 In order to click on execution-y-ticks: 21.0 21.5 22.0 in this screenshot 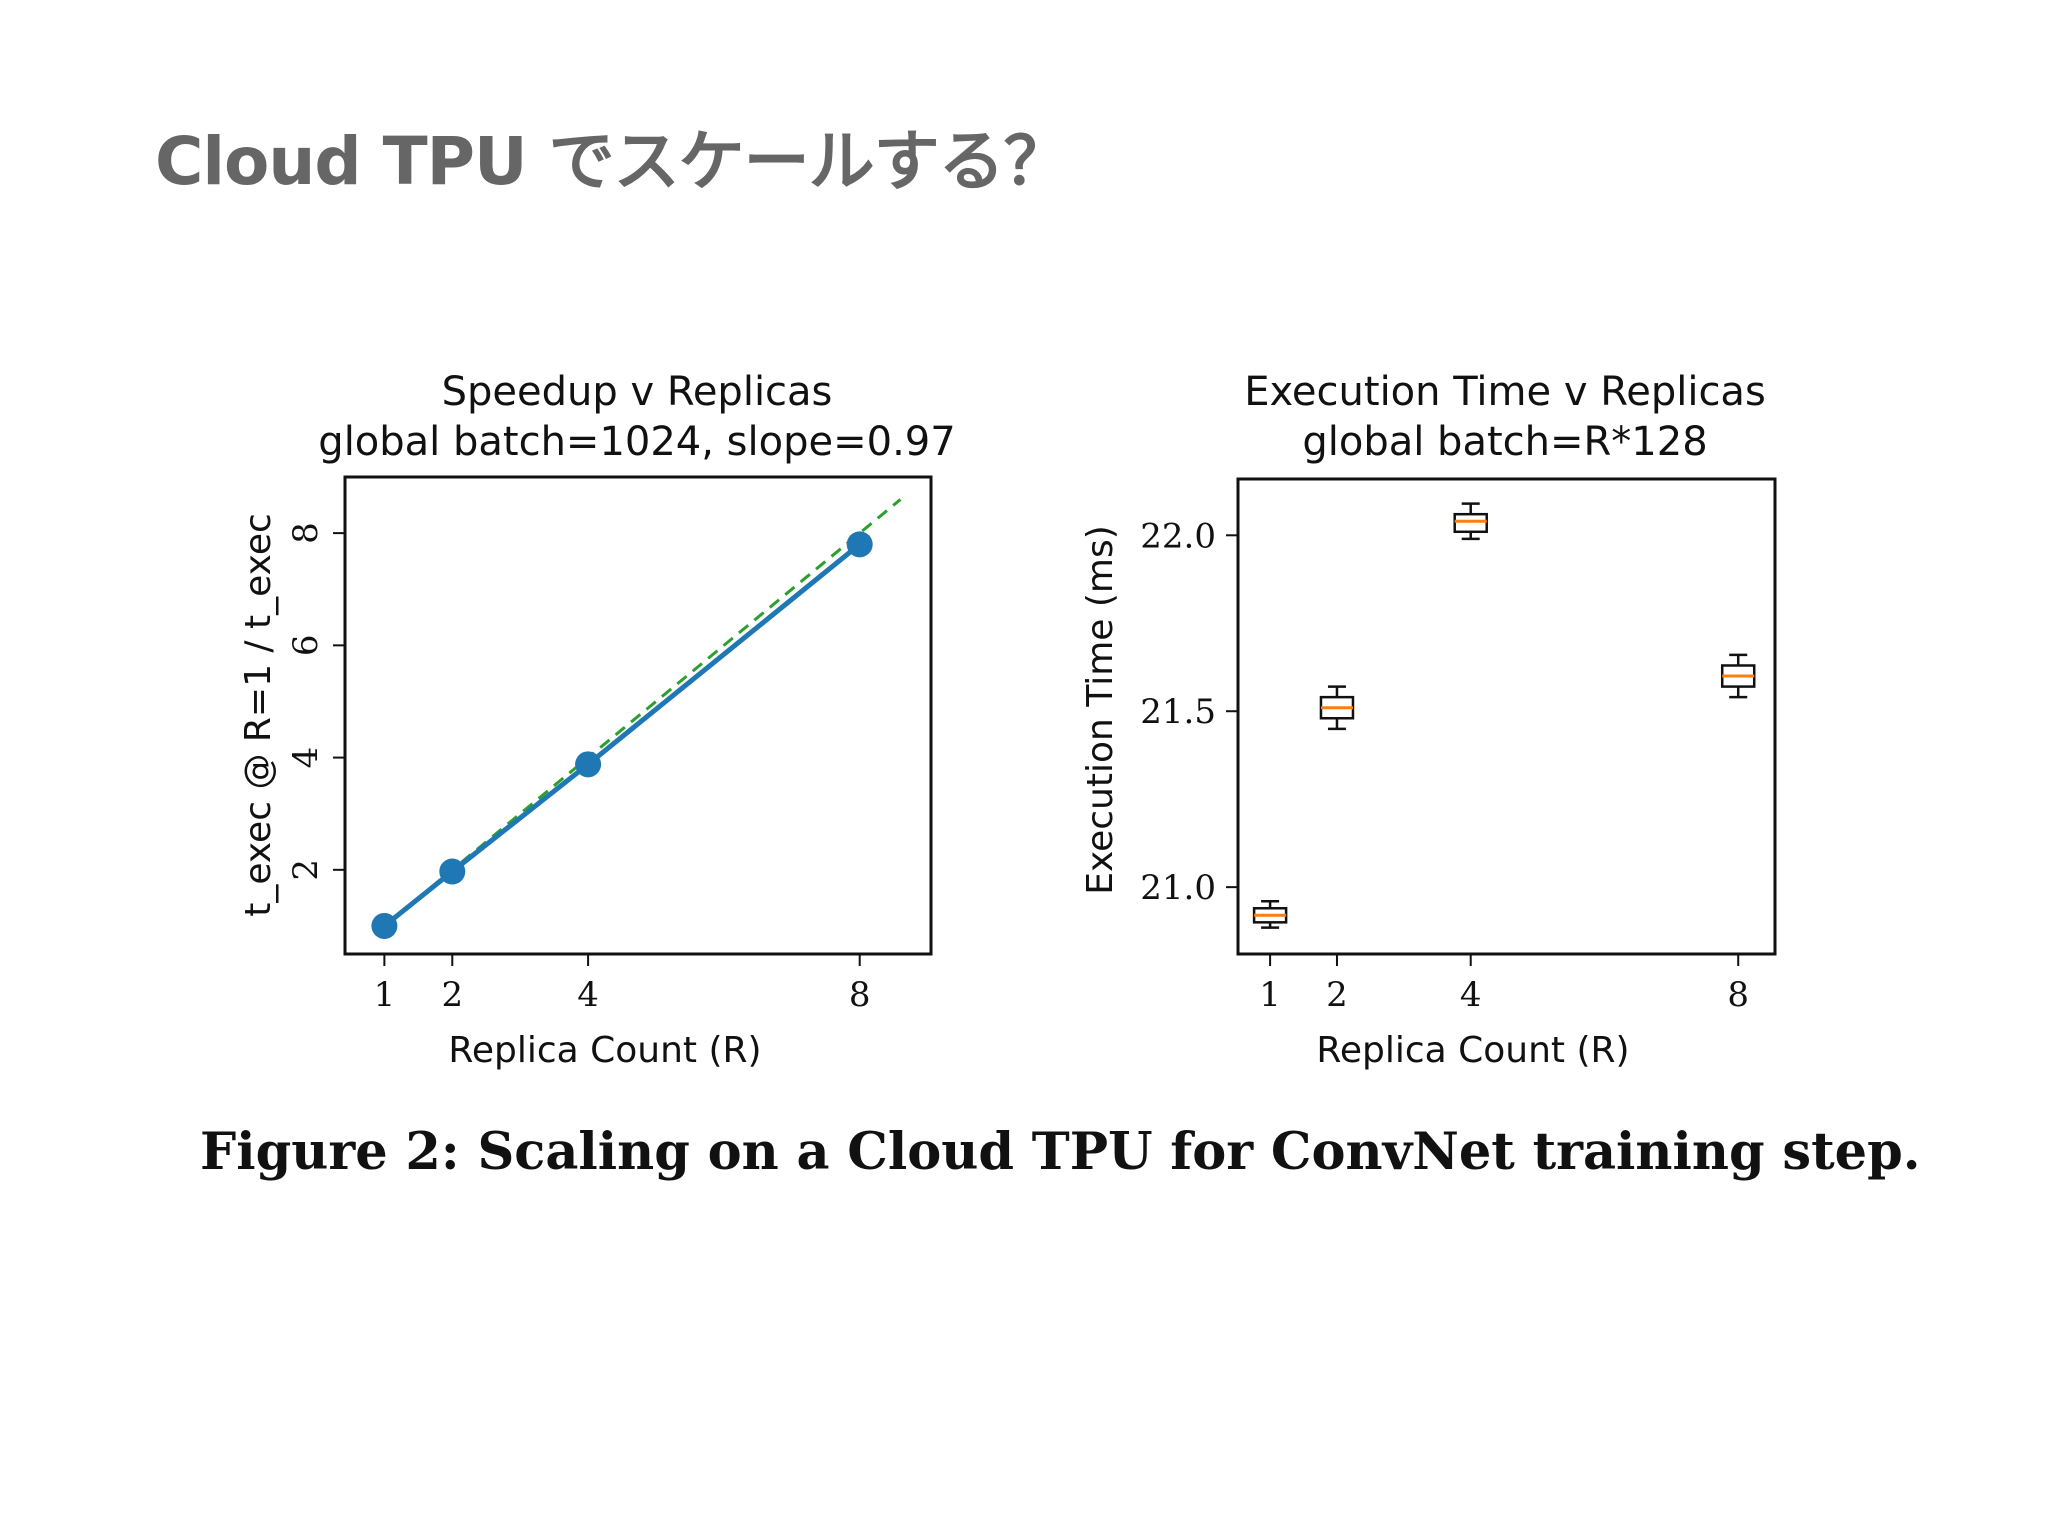, I will do `click(1189, 712)`.